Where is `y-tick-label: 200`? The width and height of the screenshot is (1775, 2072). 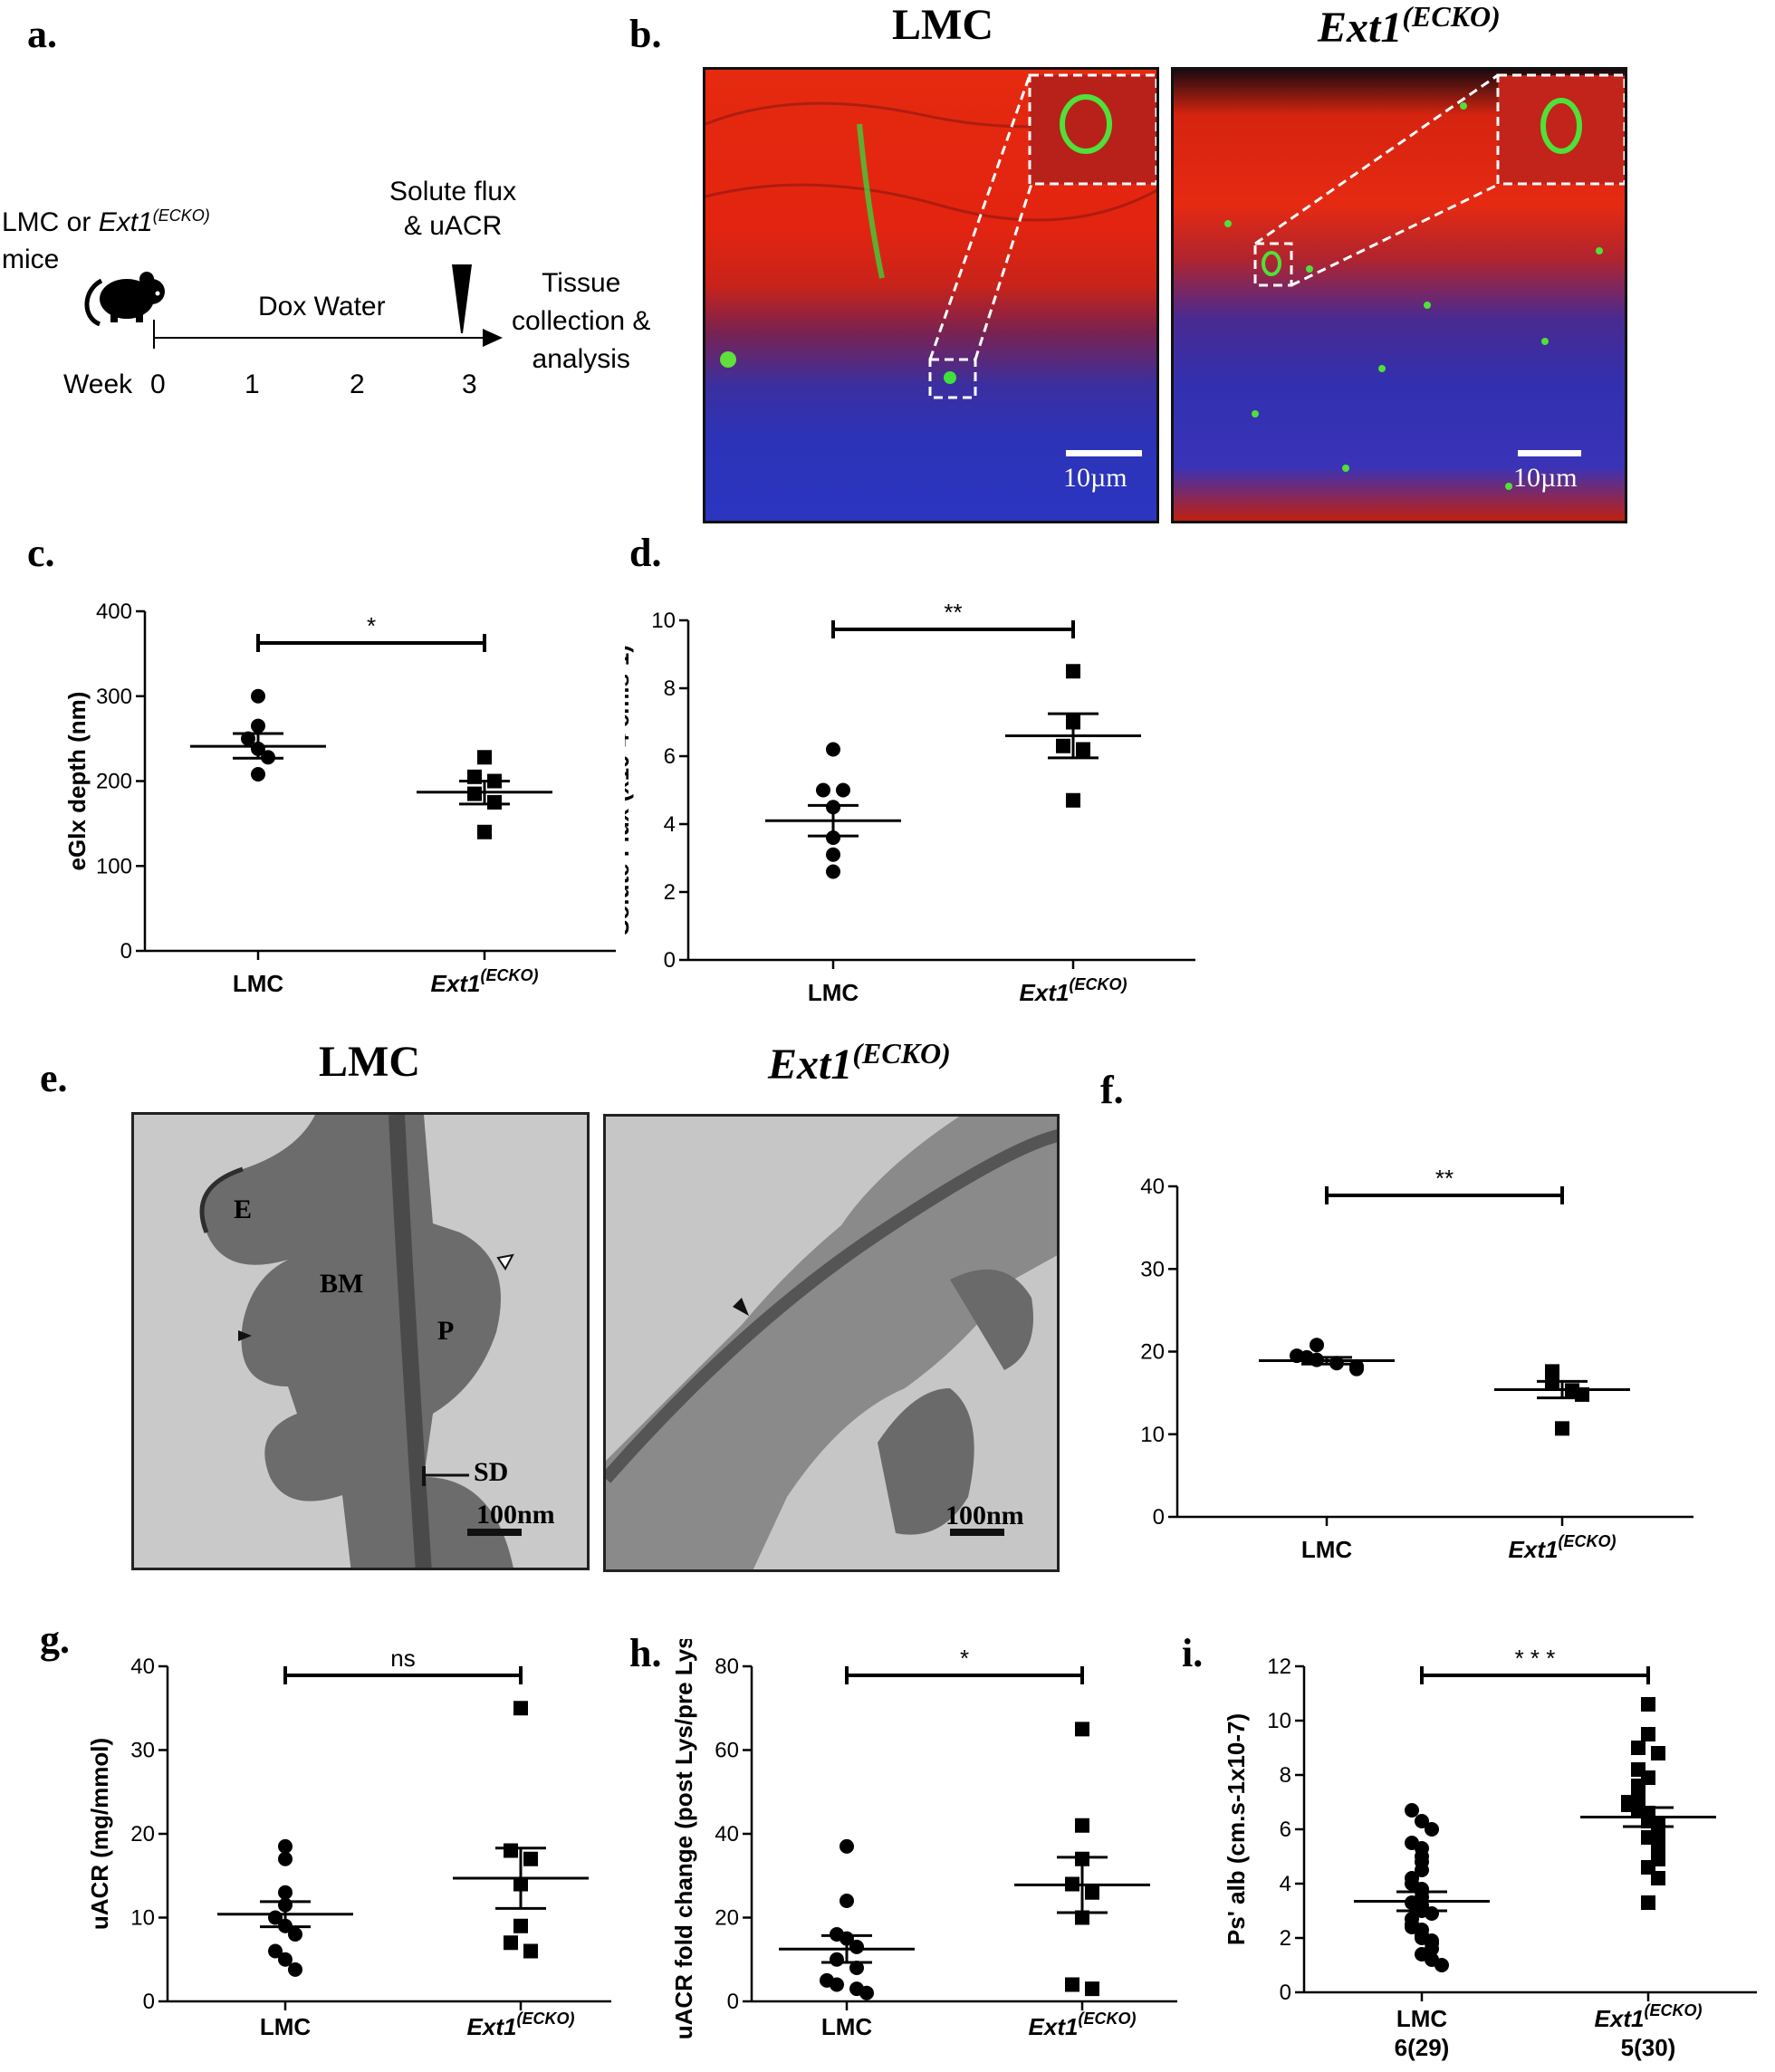 y-tick-label: 200 is located at coordinates (114, 782).